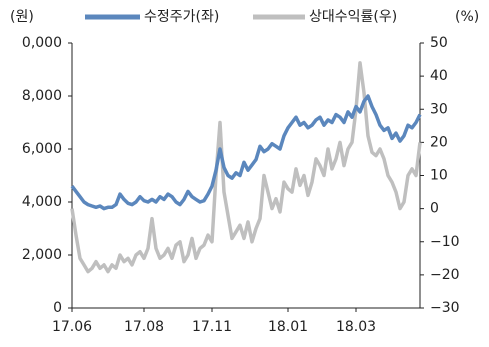 Image resolution: width=489 pixels, height=347 pixels. What do you see at coordinates (434, 209) in the screenshot?
I see `y2-tick-label: 0` at bounding box center [434, 209].